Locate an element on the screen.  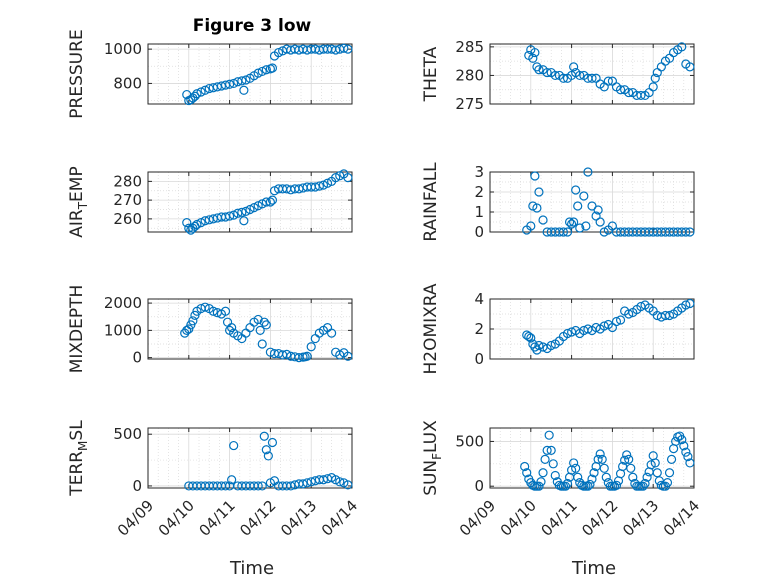
y-axis-label: TERRMSL is located at coordinates (78, 458).